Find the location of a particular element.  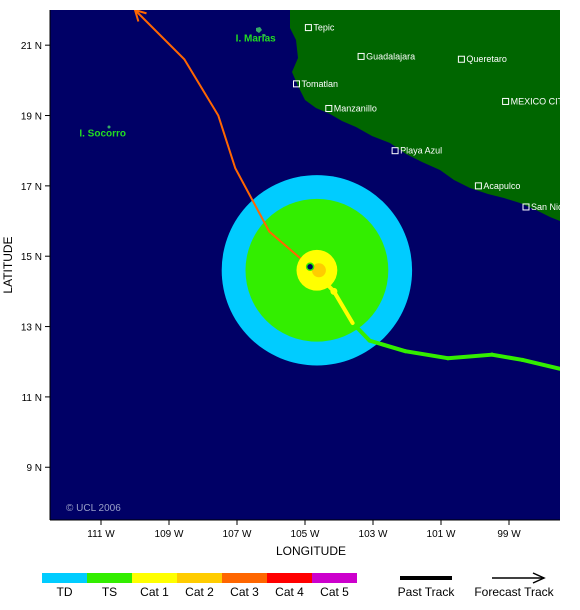

legend-category-label: Cat 2 is located at coordinates (199, 592).